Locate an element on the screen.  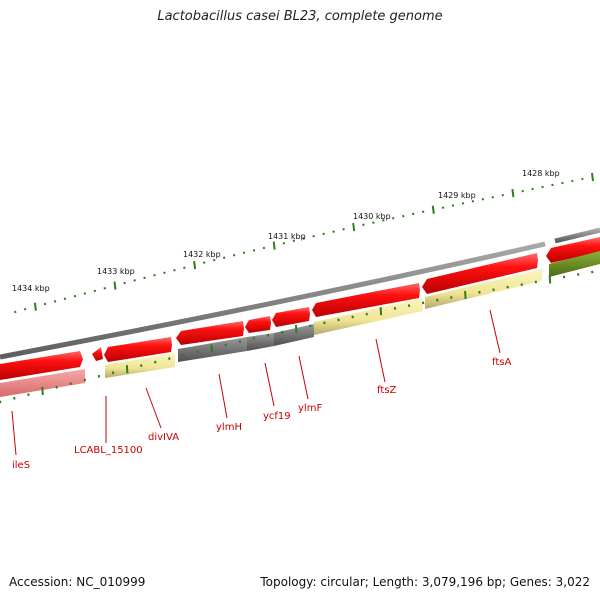
gene-label-LCABL_15100: LCABL_15100 is located at coordinates (108, 450).